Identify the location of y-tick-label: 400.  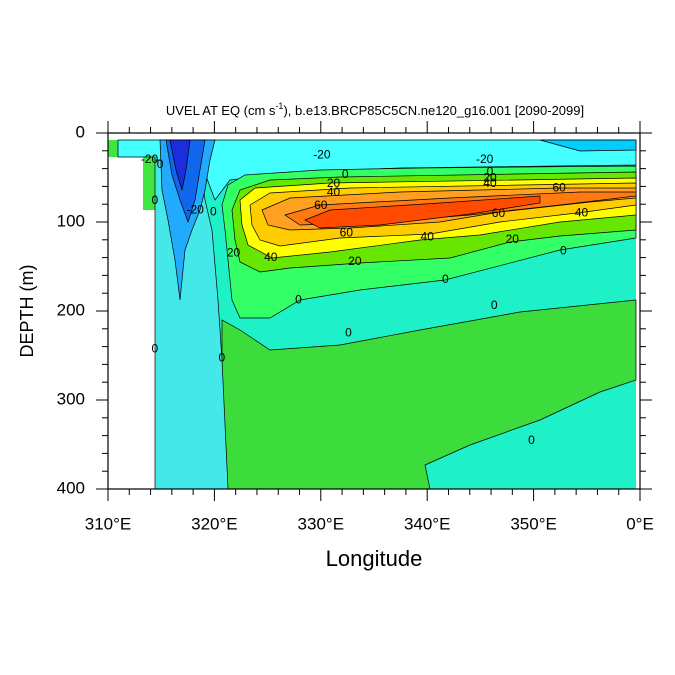
(71, 487).